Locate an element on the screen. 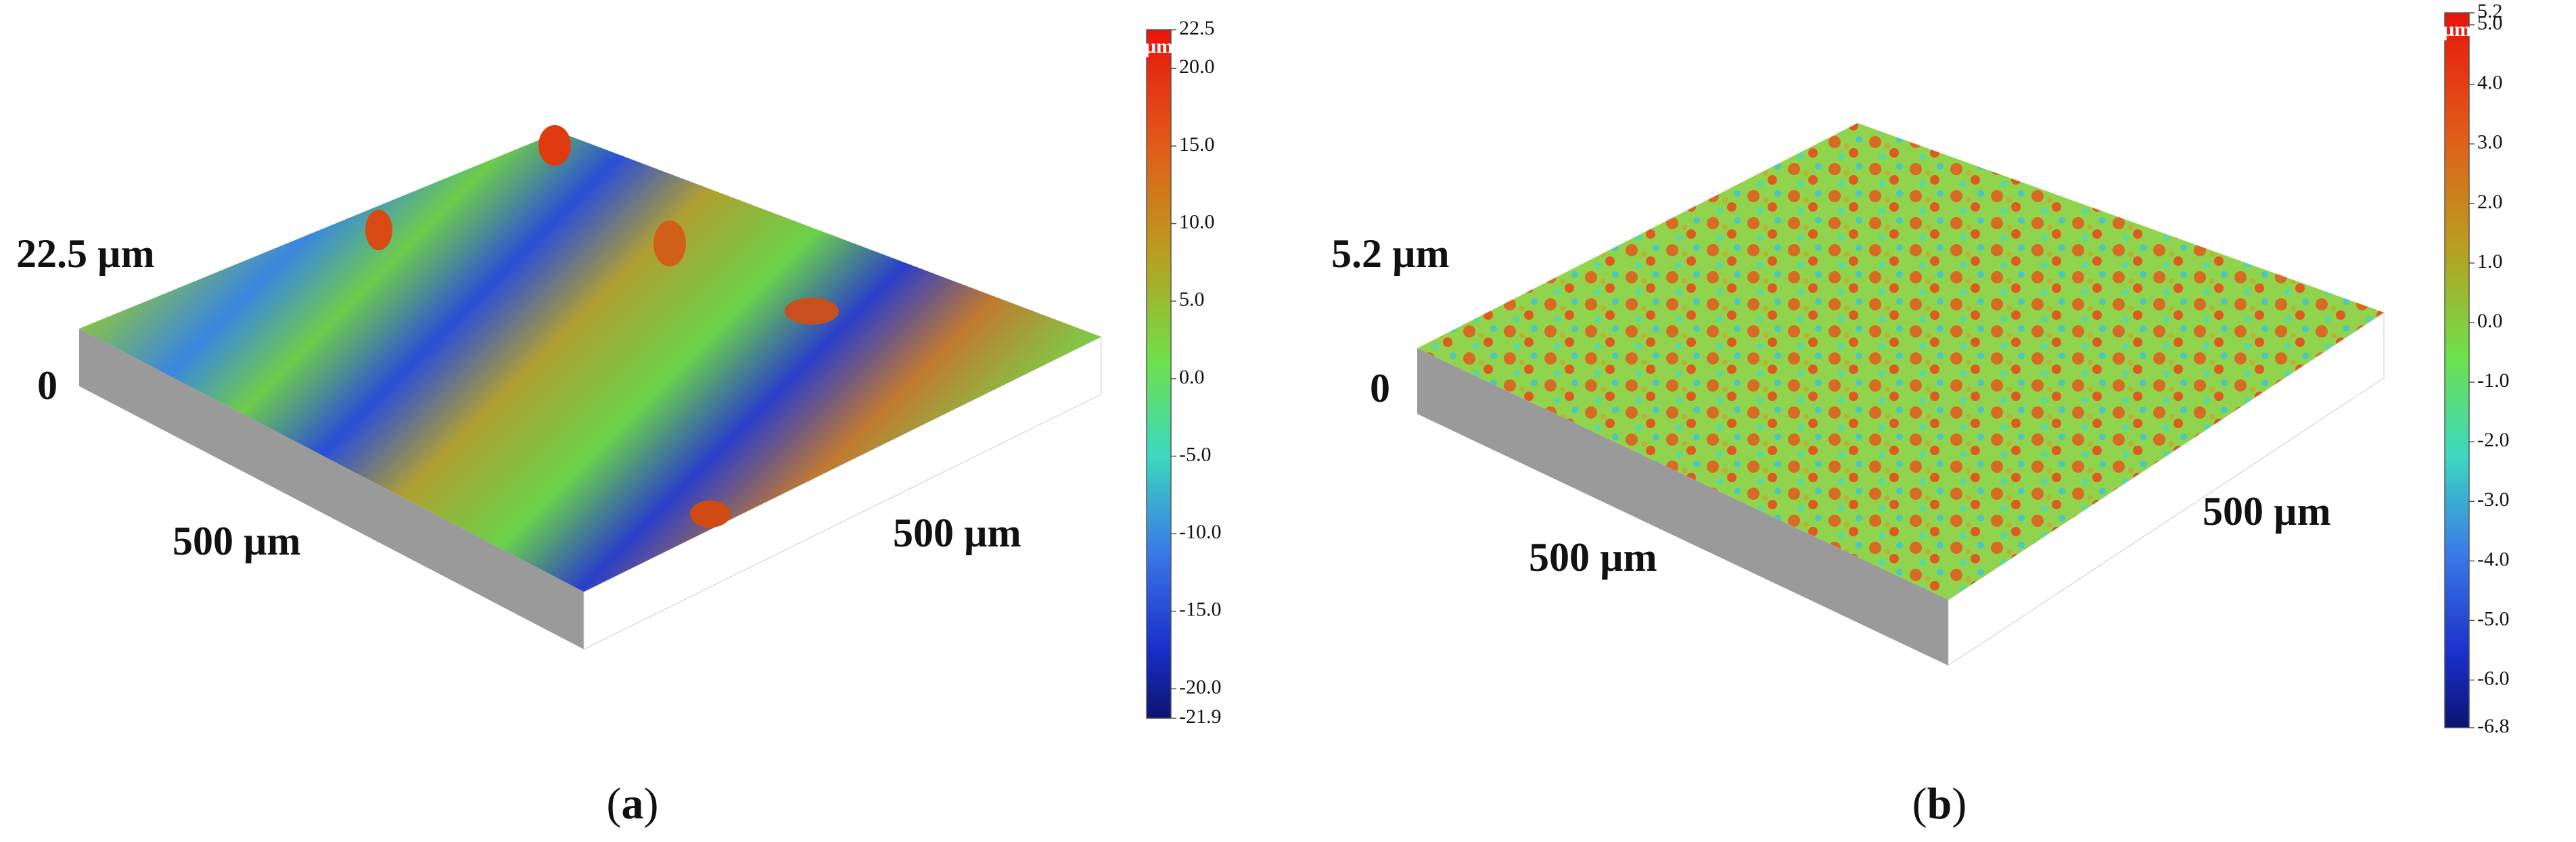  captions: (a) (b) is located at coordinates (1287, 803).